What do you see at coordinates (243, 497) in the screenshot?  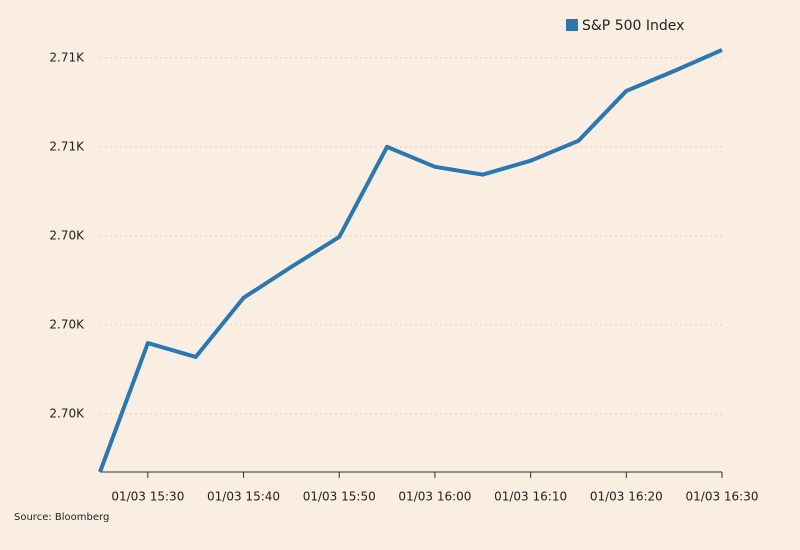 I see `x-tick-label: 01/03 15:40` at bounding box center [243, 497].